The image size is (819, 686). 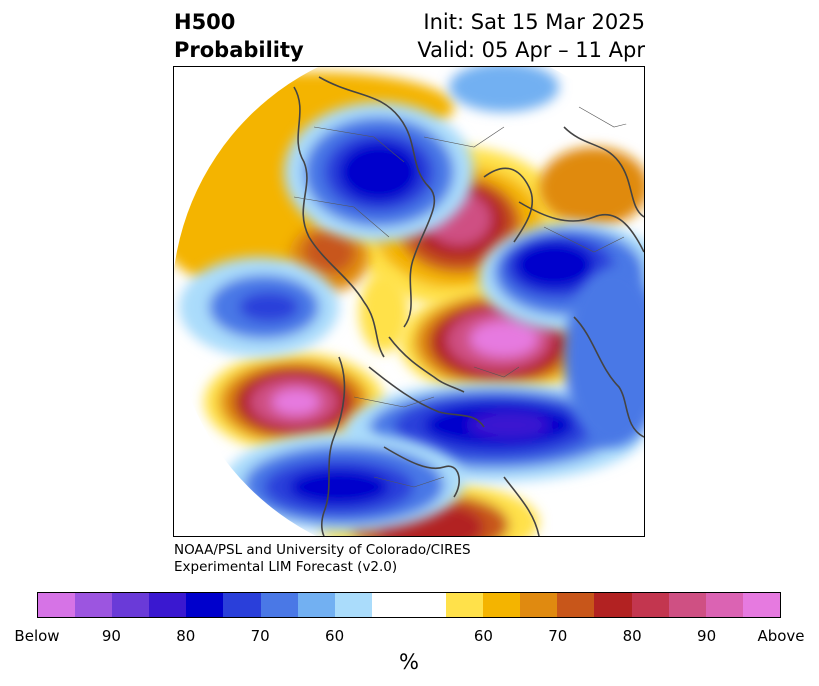 I want to click on title-line-1: H500, so click(x=205, y=22).